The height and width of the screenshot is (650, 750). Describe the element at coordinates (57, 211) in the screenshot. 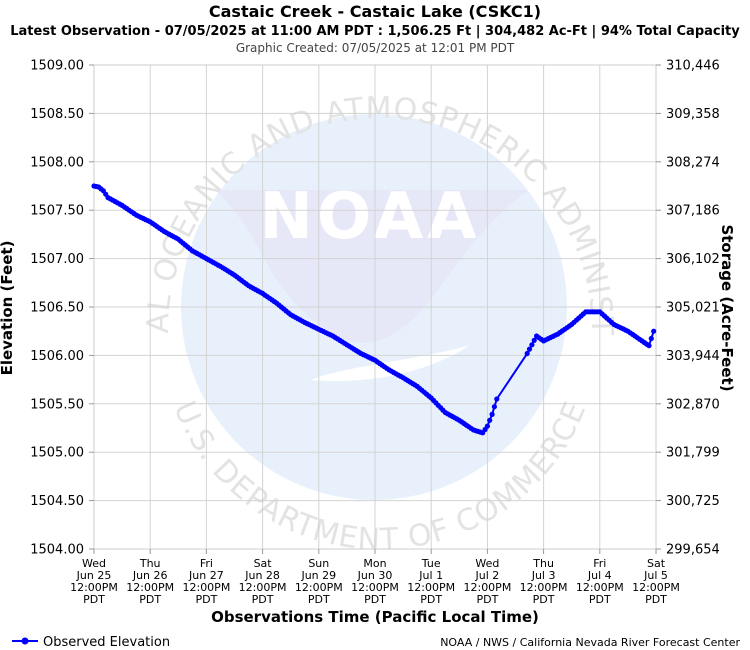

I see `y-tick-label: 1507.50` at that location.